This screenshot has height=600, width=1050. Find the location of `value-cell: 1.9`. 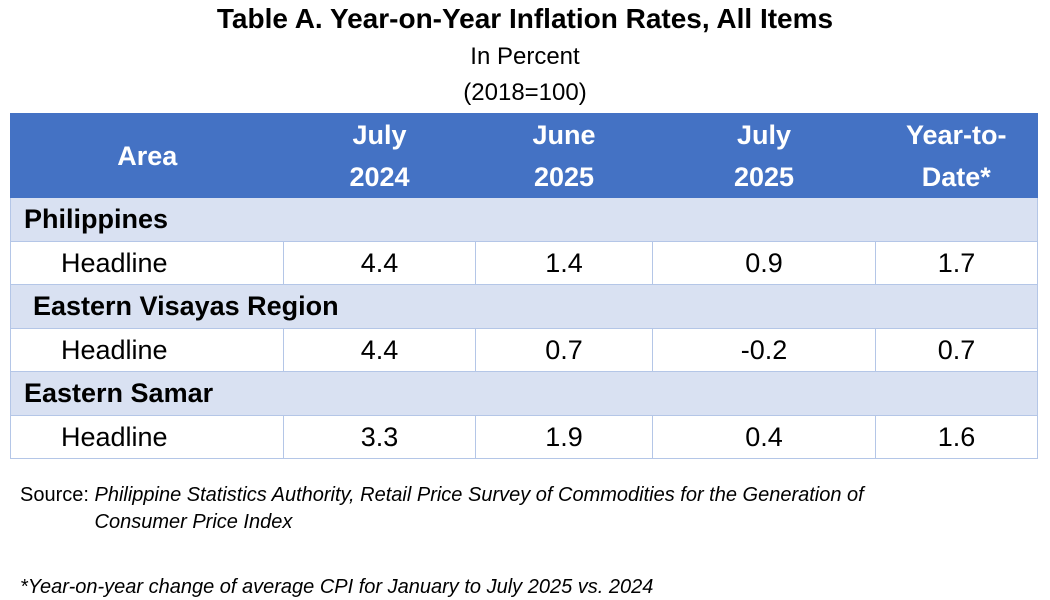

value-cell: 1.9 is located at coordinates (564, 437).